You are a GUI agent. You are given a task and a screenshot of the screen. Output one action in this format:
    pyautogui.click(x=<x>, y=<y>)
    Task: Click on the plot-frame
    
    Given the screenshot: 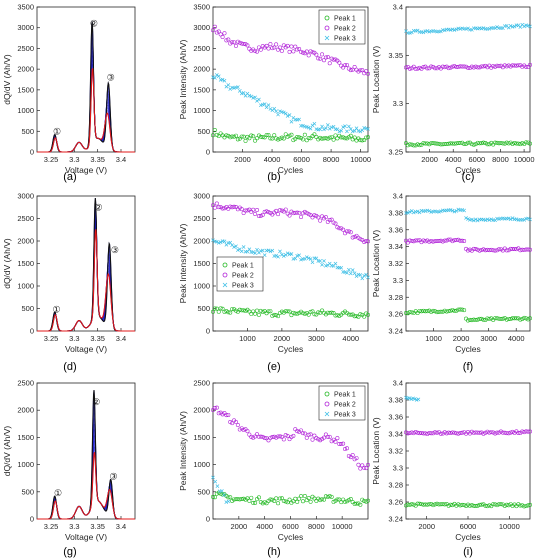 What is the action you would take?
    pyautogui.click(x=86, y=263)
    